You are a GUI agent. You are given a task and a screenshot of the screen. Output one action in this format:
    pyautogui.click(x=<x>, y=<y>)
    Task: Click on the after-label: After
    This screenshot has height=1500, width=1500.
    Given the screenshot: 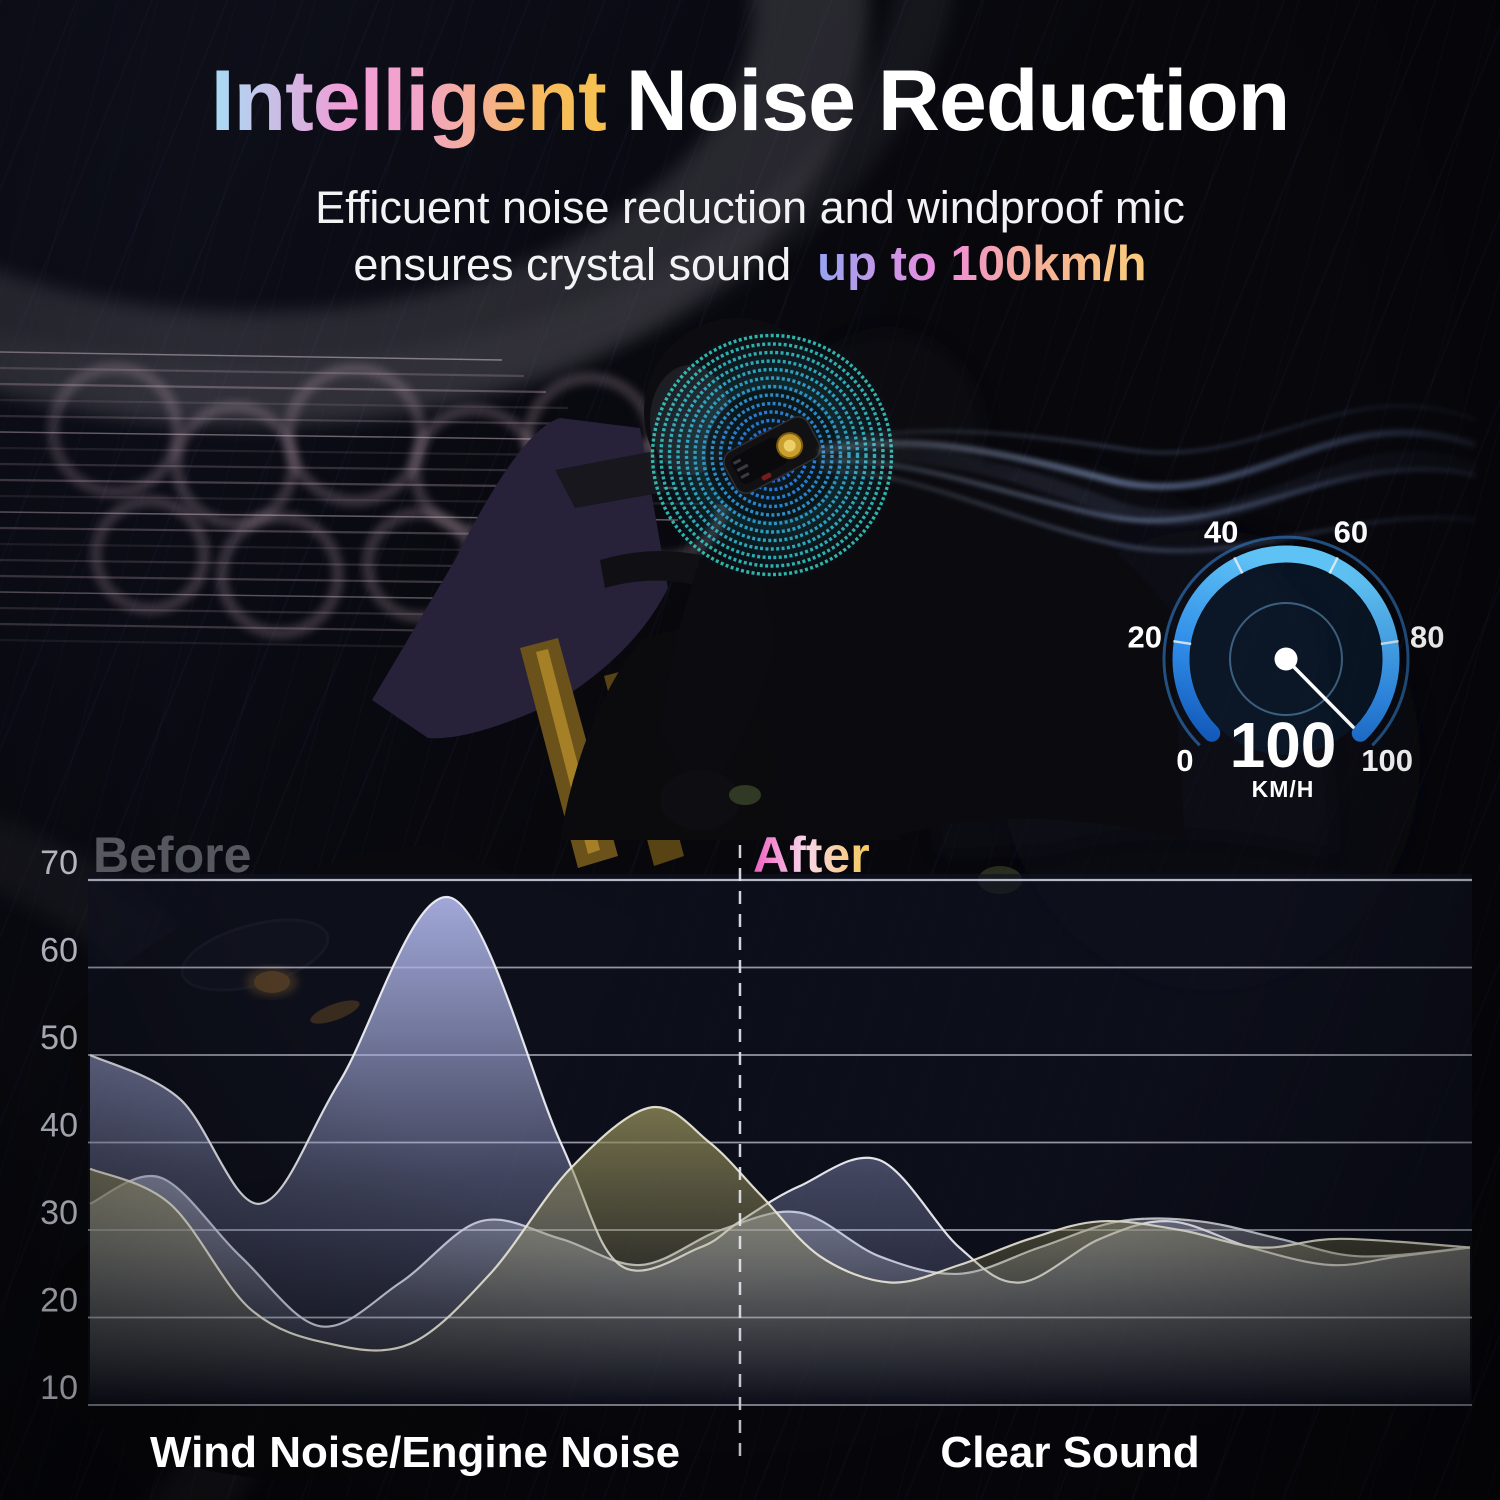 What is the action you would take?
    pyautogui.click(x=811, y=855)
    